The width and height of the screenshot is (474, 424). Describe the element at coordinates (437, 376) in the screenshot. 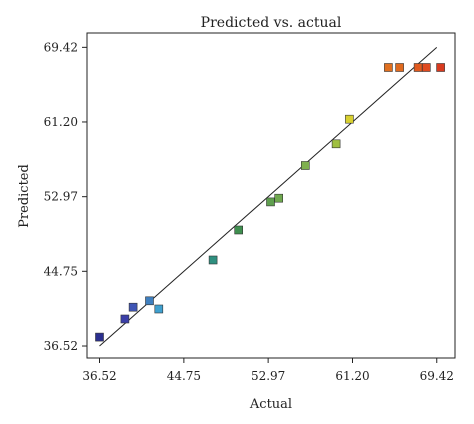

I see `x-tick-label: 69.42` at that location.